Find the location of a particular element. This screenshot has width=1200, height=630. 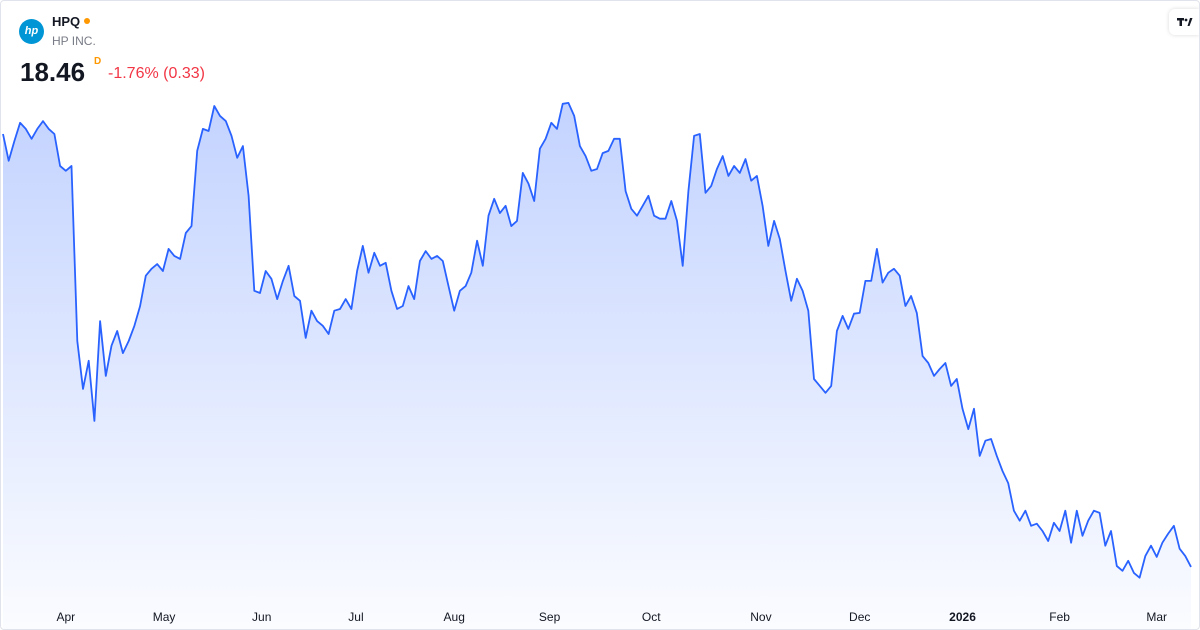

change: -1.76% (0.33) is located at coordinates (156, 73).